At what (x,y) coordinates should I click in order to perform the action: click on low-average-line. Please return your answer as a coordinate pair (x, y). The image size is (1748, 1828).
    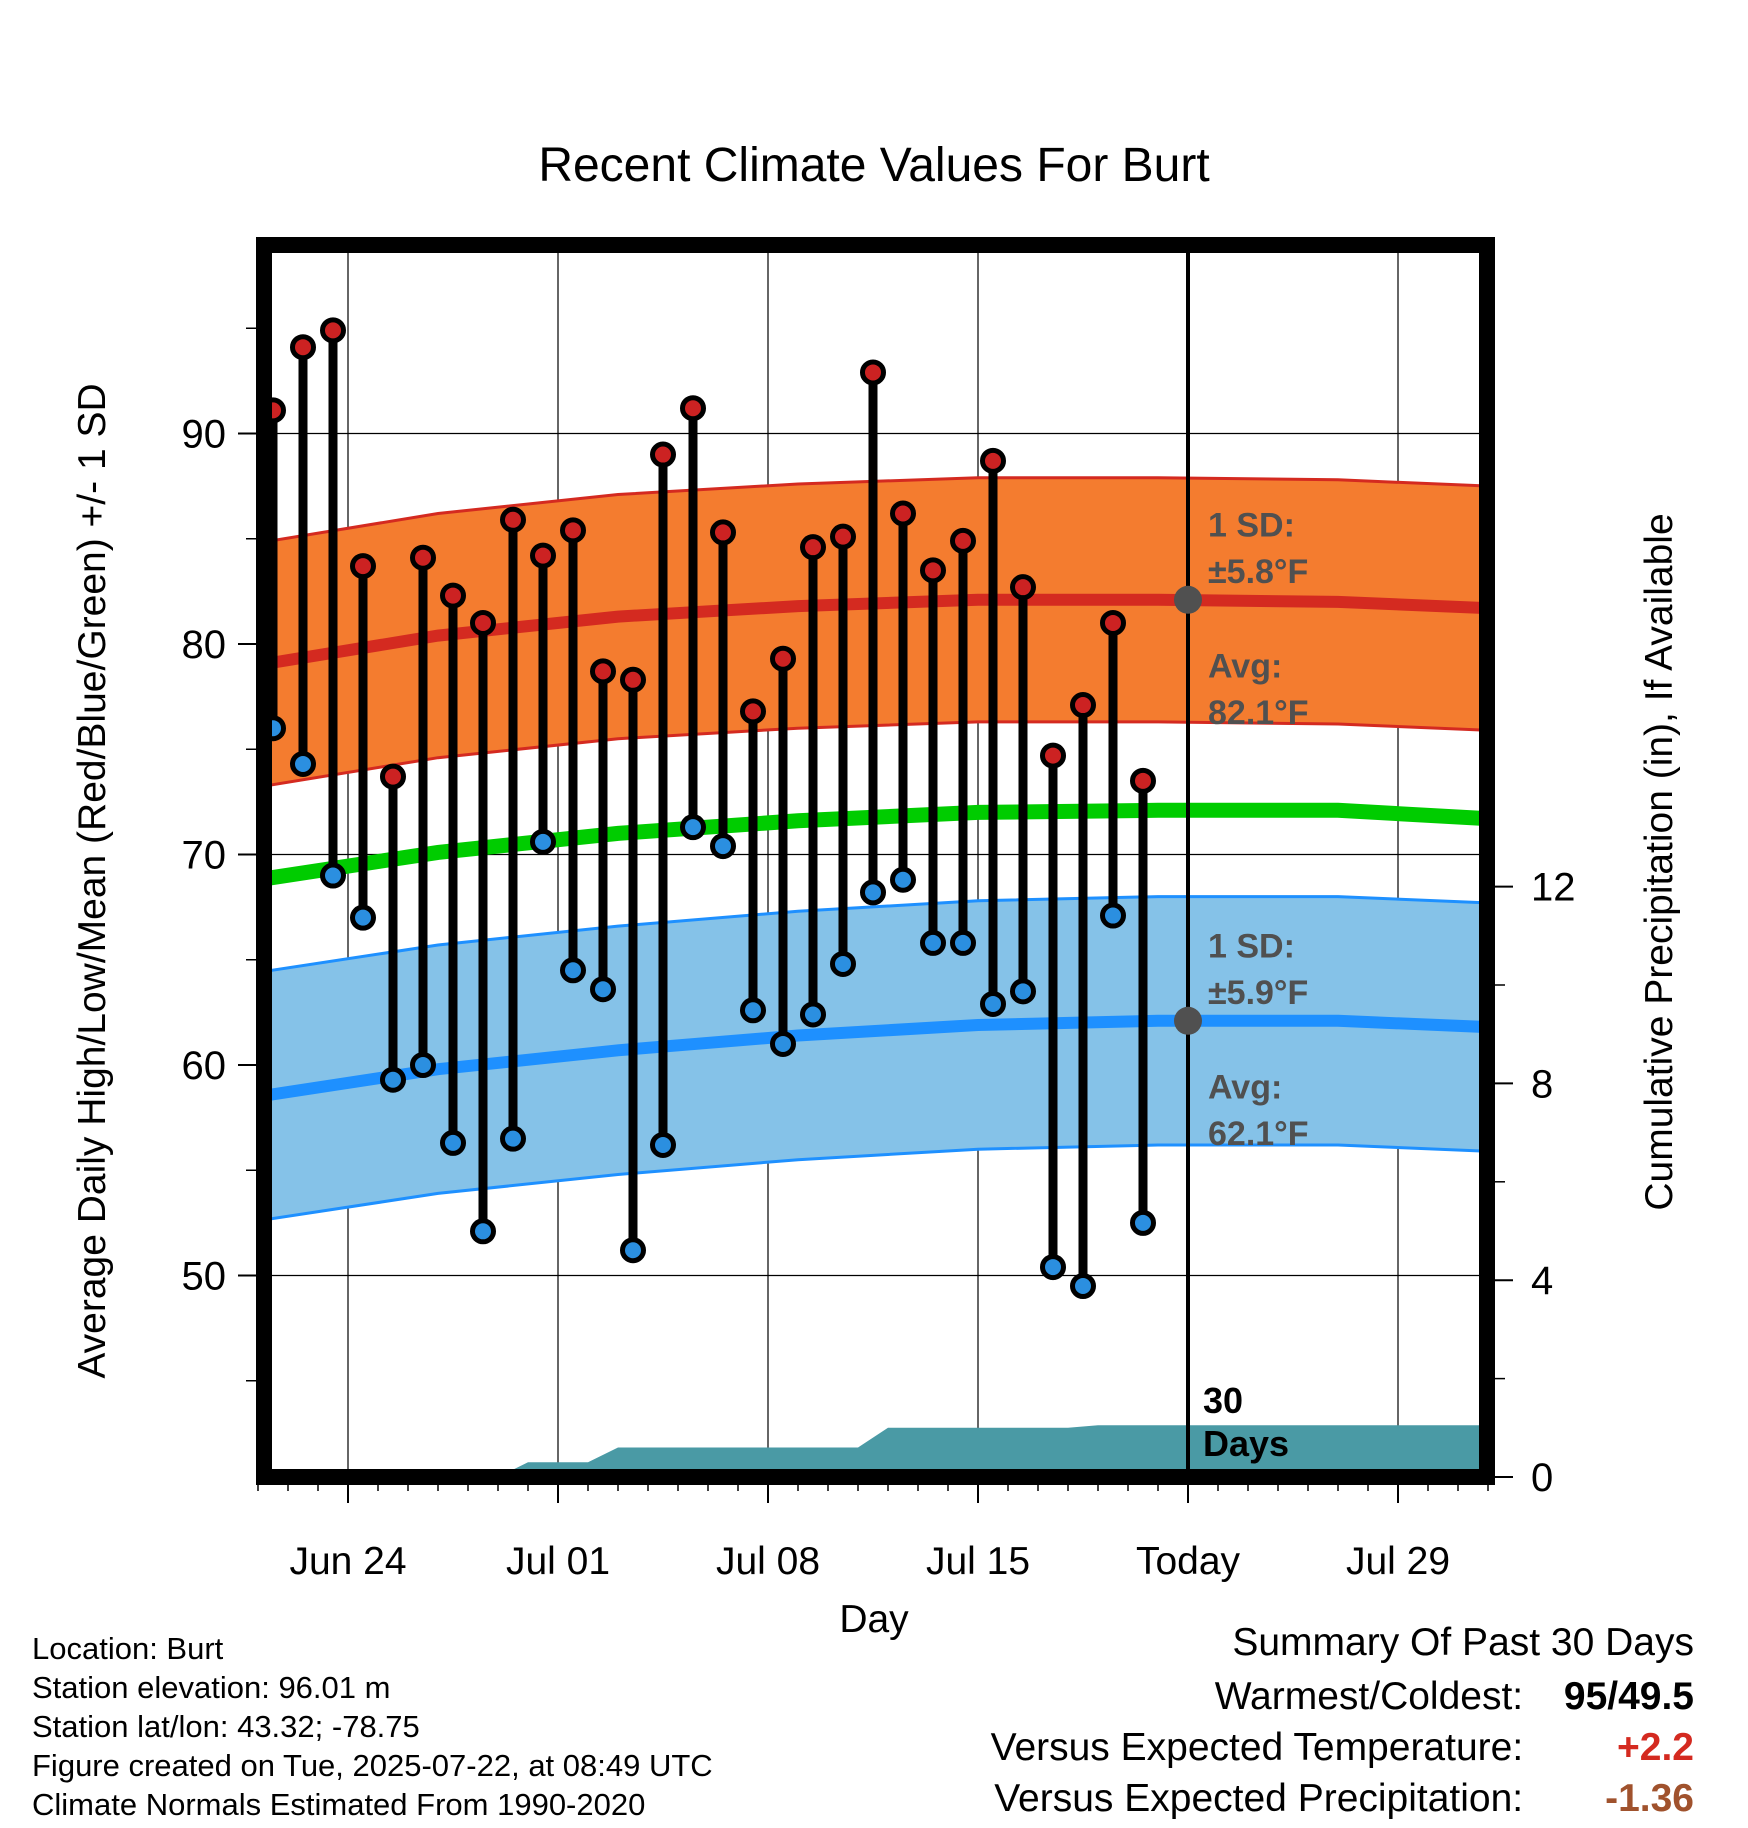
    Looking at the image, I should click on (875, 1058).